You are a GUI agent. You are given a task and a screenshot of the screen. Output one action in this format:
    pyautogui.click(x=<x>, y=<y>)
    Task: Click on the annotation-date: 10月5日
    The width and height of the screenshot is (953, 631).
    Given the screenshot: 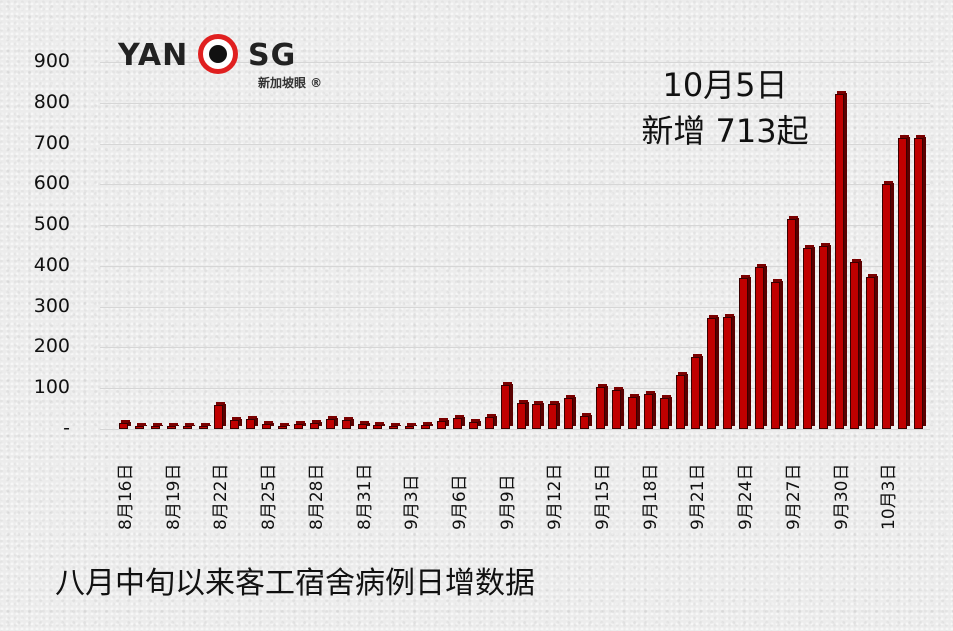 What is the action you would take?
    pyautogui.click(x=725, y=85)
    